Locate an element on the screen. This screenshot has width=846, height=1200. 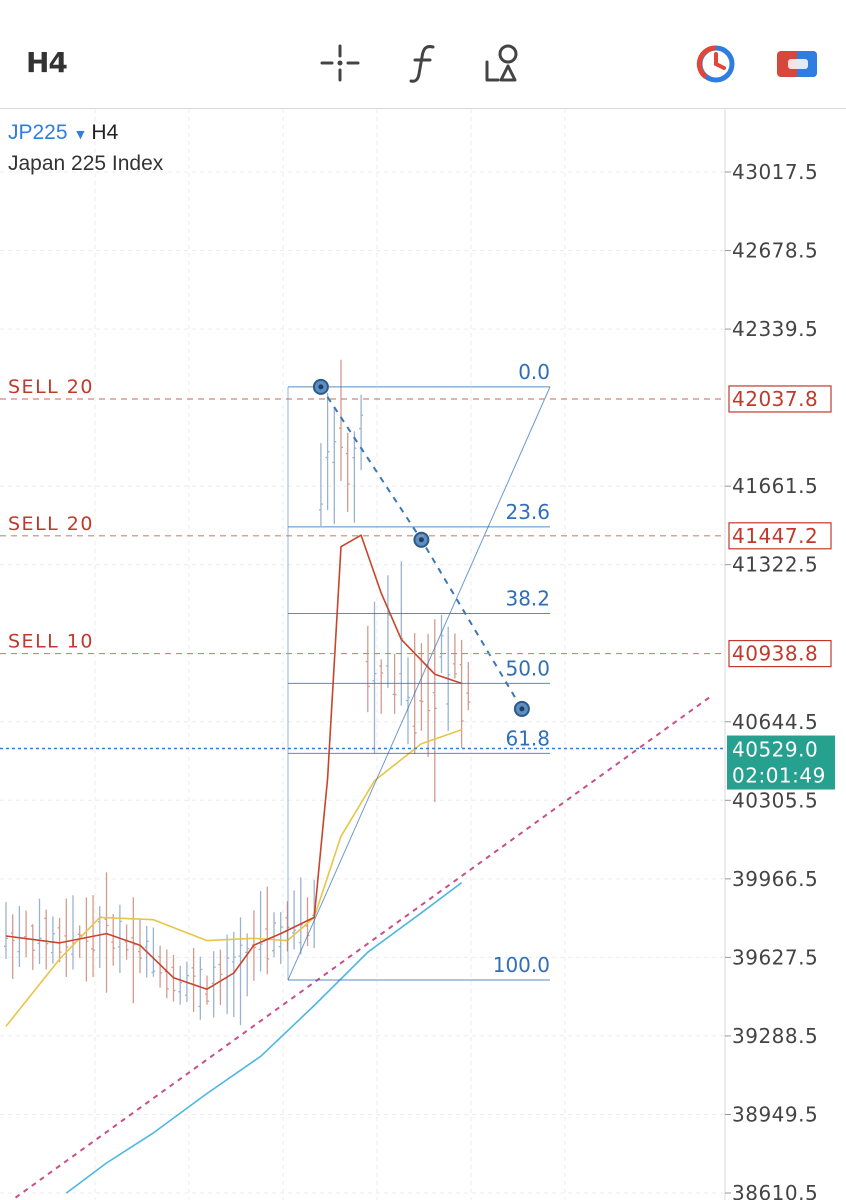
tick-label: 42339.5 is located at coordinates (775, 329).